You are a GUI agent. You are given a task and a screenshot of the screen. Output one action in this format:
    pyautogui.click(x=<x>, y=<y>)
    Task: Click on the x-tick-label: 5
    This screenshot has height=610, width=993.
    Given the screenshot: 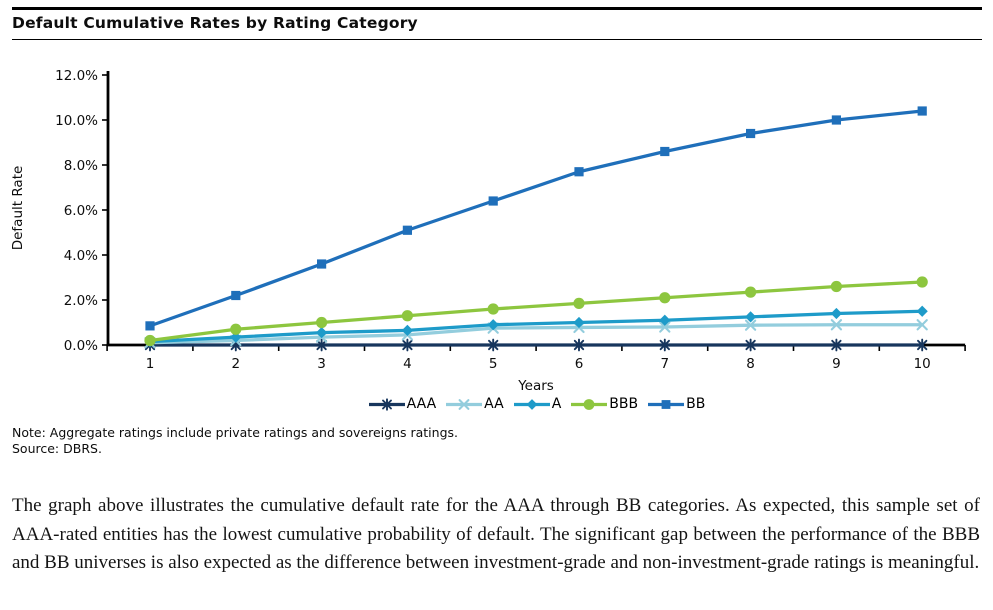 What is the action you would take?
    pyautogui.click(x=493, y=364)
    